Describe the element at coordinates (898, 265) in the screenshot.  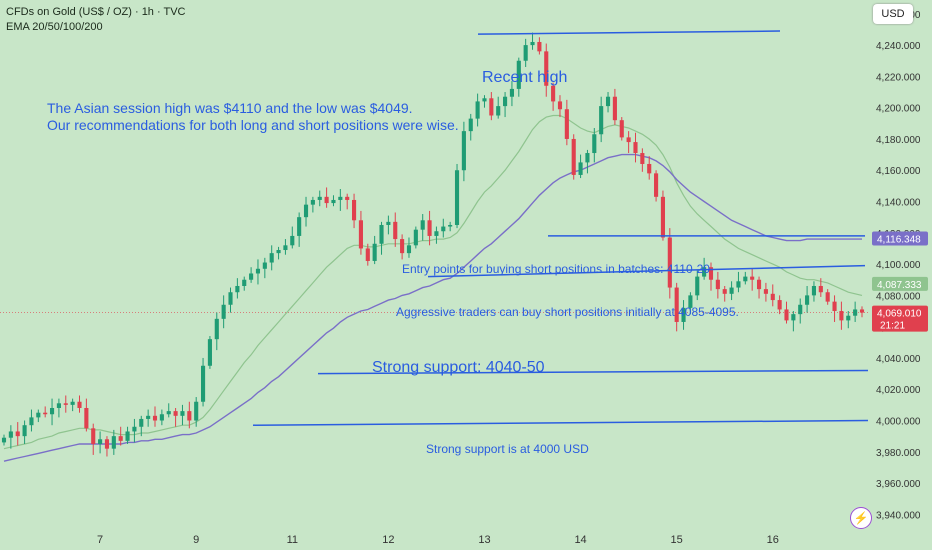
I see `y-tick-label: 4,100.000` at that location.